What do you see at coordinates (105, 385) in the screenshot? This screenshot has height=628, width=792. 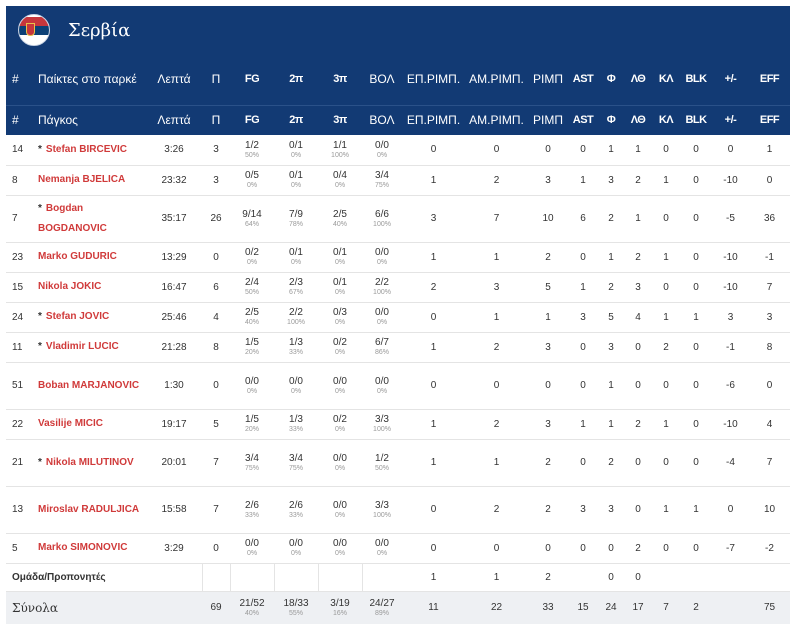 I see `player-last-name: MARJANOVIC` at bounding box center [105, 385].